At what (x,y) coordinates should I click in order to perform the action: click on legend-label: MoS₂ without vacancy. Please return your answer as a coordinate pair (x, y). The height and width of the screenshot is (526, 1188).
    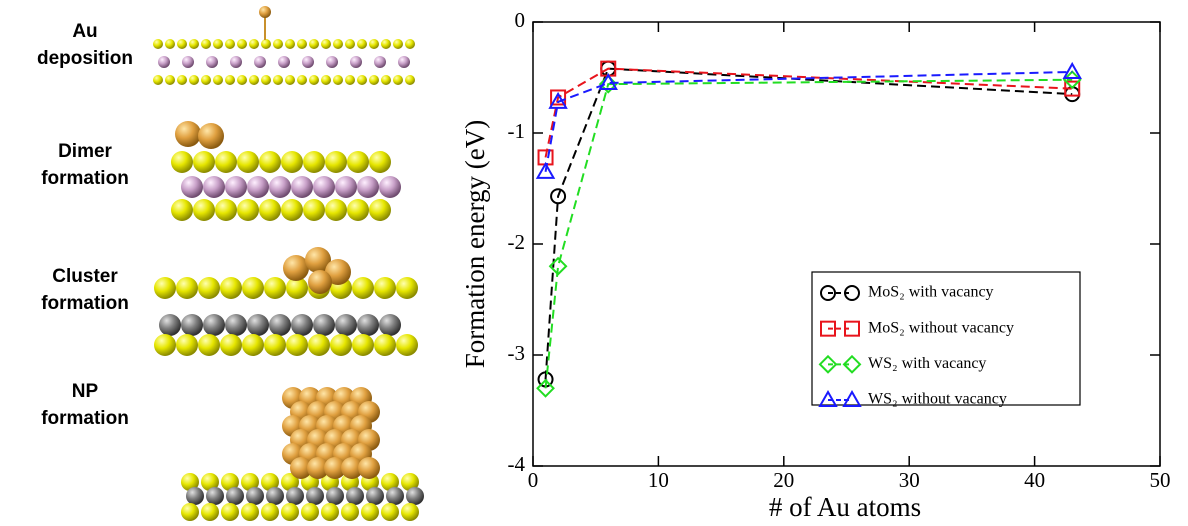
    Looking at the image, I should click on (941, 327).